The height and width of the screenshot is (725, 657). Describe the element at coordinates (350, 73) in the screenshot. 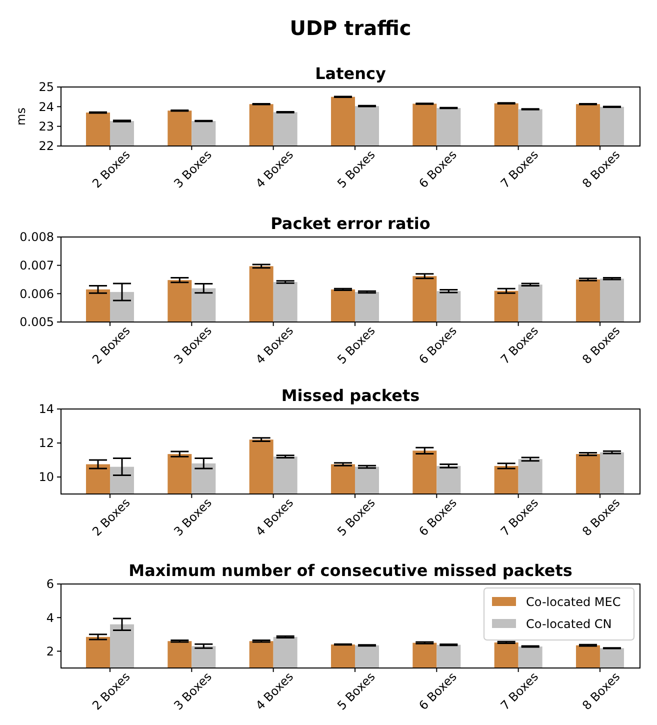

I see `chart-subtitle: Latency` at that location.